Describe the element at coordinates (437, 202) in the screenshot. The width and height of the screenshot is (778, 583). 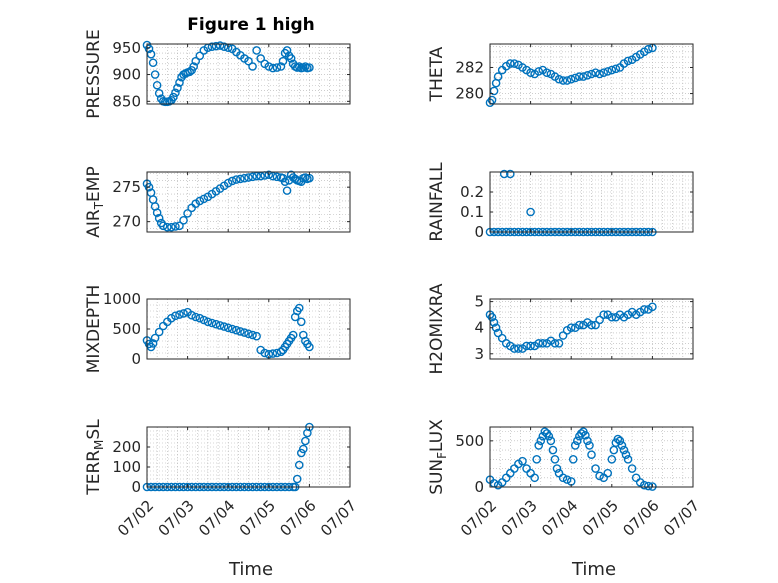
I see `y-axis-label: RAINFALL` at that location.